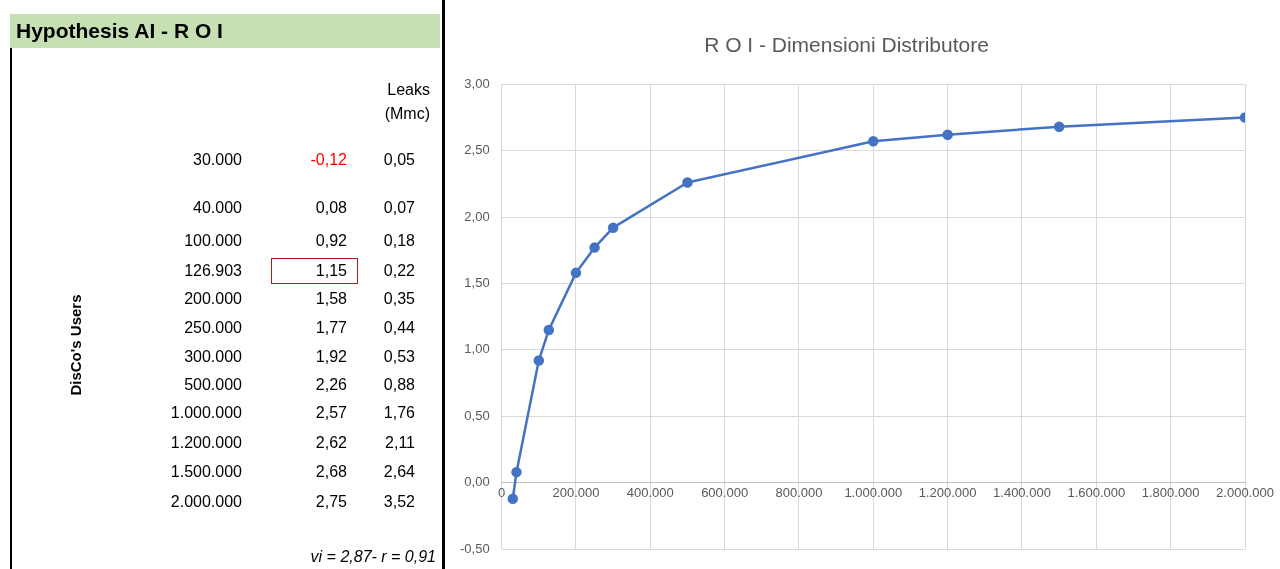  Describe the element at coordinates (399, 472) in the screenshot. I see `data-label: 2,64` at that location.